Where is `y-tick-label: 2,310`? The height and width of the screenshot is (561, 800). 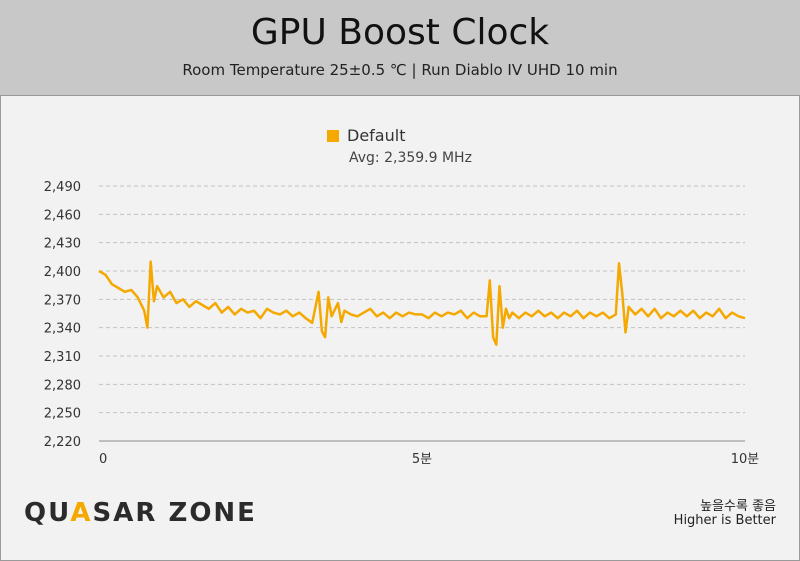
y-tick-label: 2,310 is located at coordinates (62, 357).